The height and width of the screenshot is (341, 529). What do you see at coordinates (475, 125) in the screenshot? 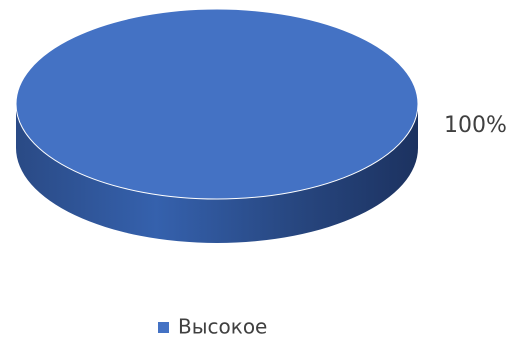
I see `data-label: 100%` at bounding box center [475, 125].